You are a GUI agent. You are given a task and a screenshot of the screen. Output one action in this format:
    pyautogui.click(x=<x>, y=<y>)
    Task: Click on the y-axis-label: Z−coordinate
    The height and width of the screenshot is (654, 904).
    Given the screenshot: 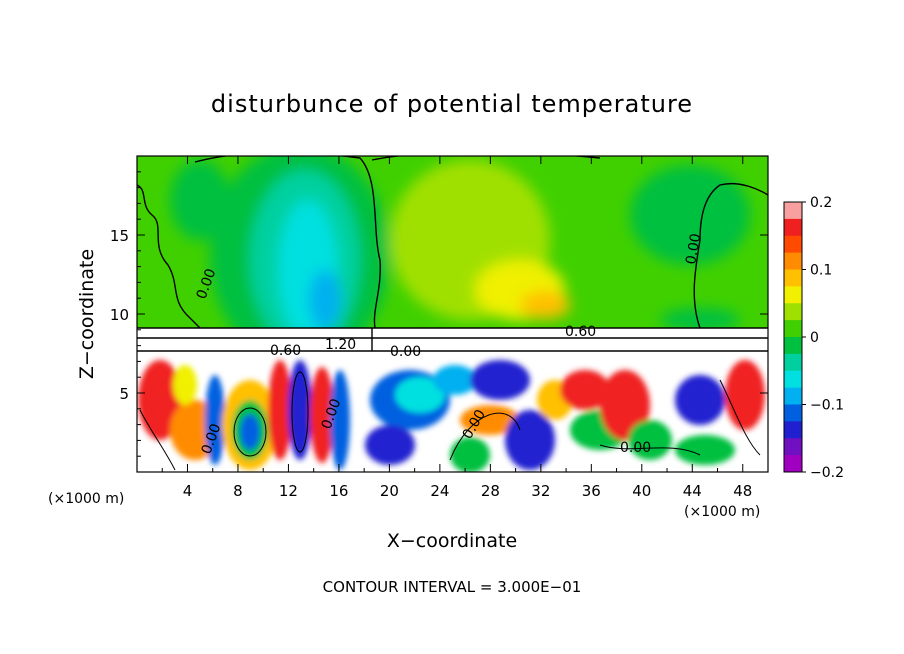 What is the action you would take?
    pyautogui.click(x=87, y=314)
    